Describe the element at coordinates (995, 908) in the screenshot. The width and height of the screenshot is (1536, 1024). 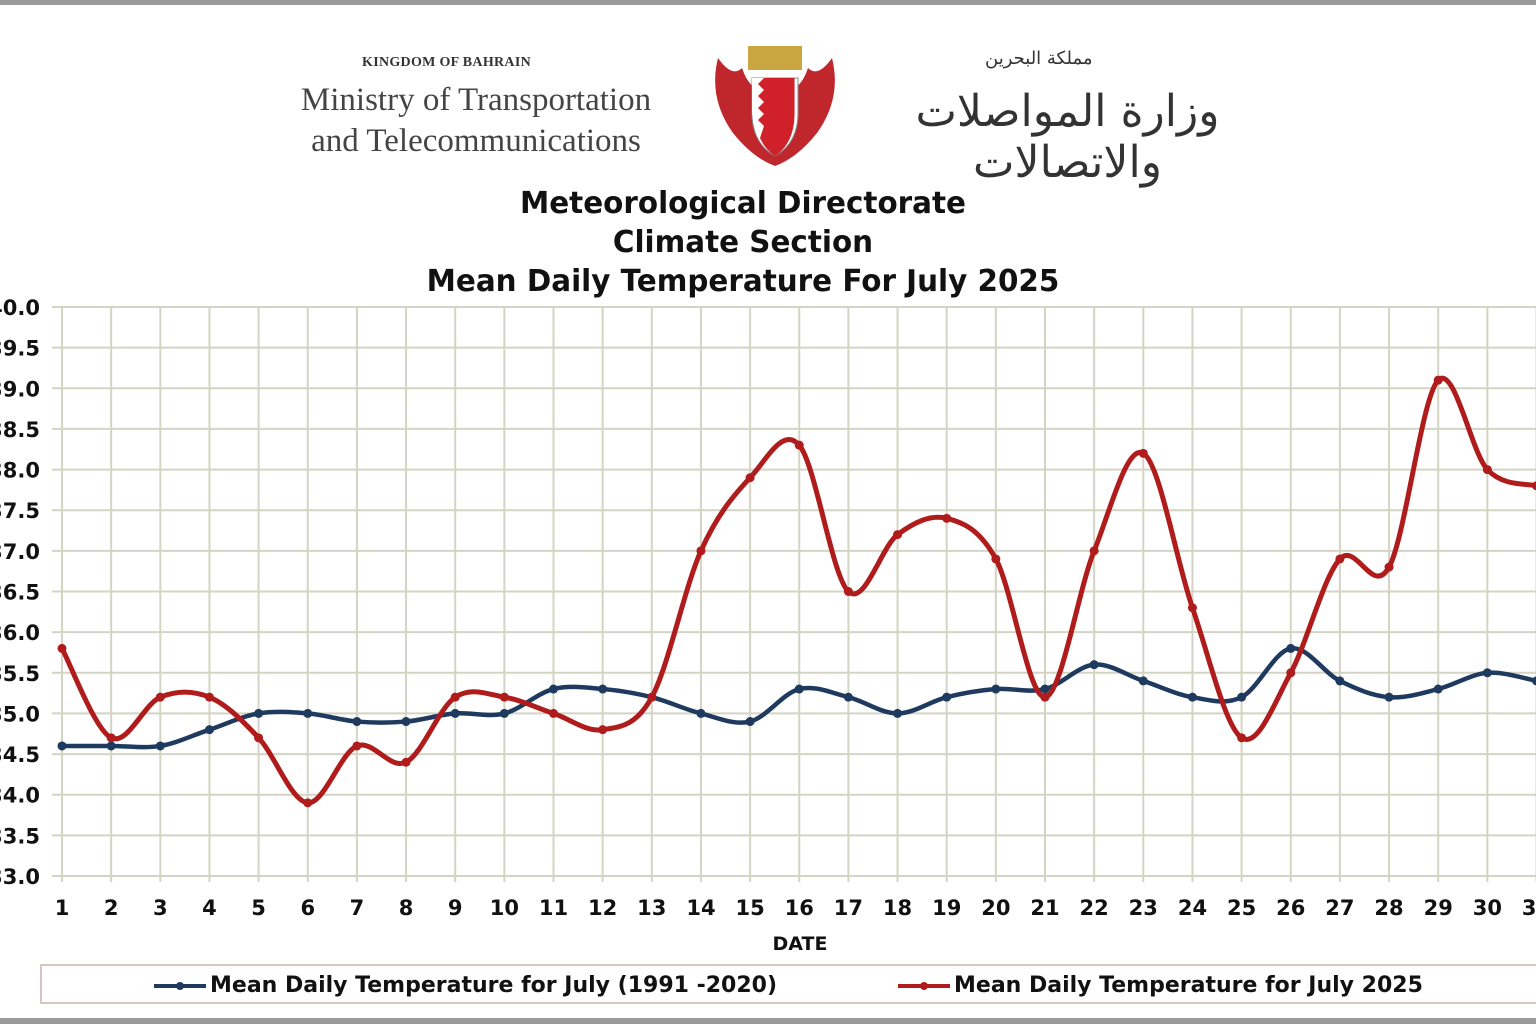
I see `x-tick-label: 20` at that location.